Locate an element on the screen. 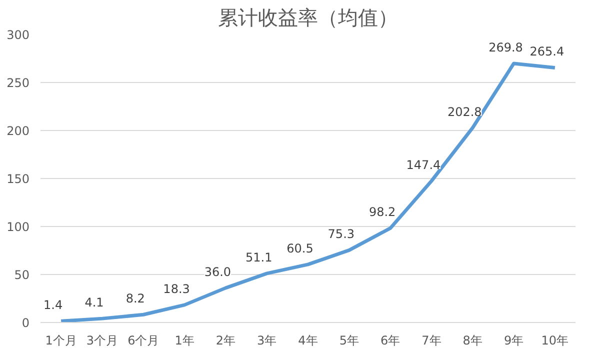  y-tick-label: 300 is located at coordinates (18, 35).